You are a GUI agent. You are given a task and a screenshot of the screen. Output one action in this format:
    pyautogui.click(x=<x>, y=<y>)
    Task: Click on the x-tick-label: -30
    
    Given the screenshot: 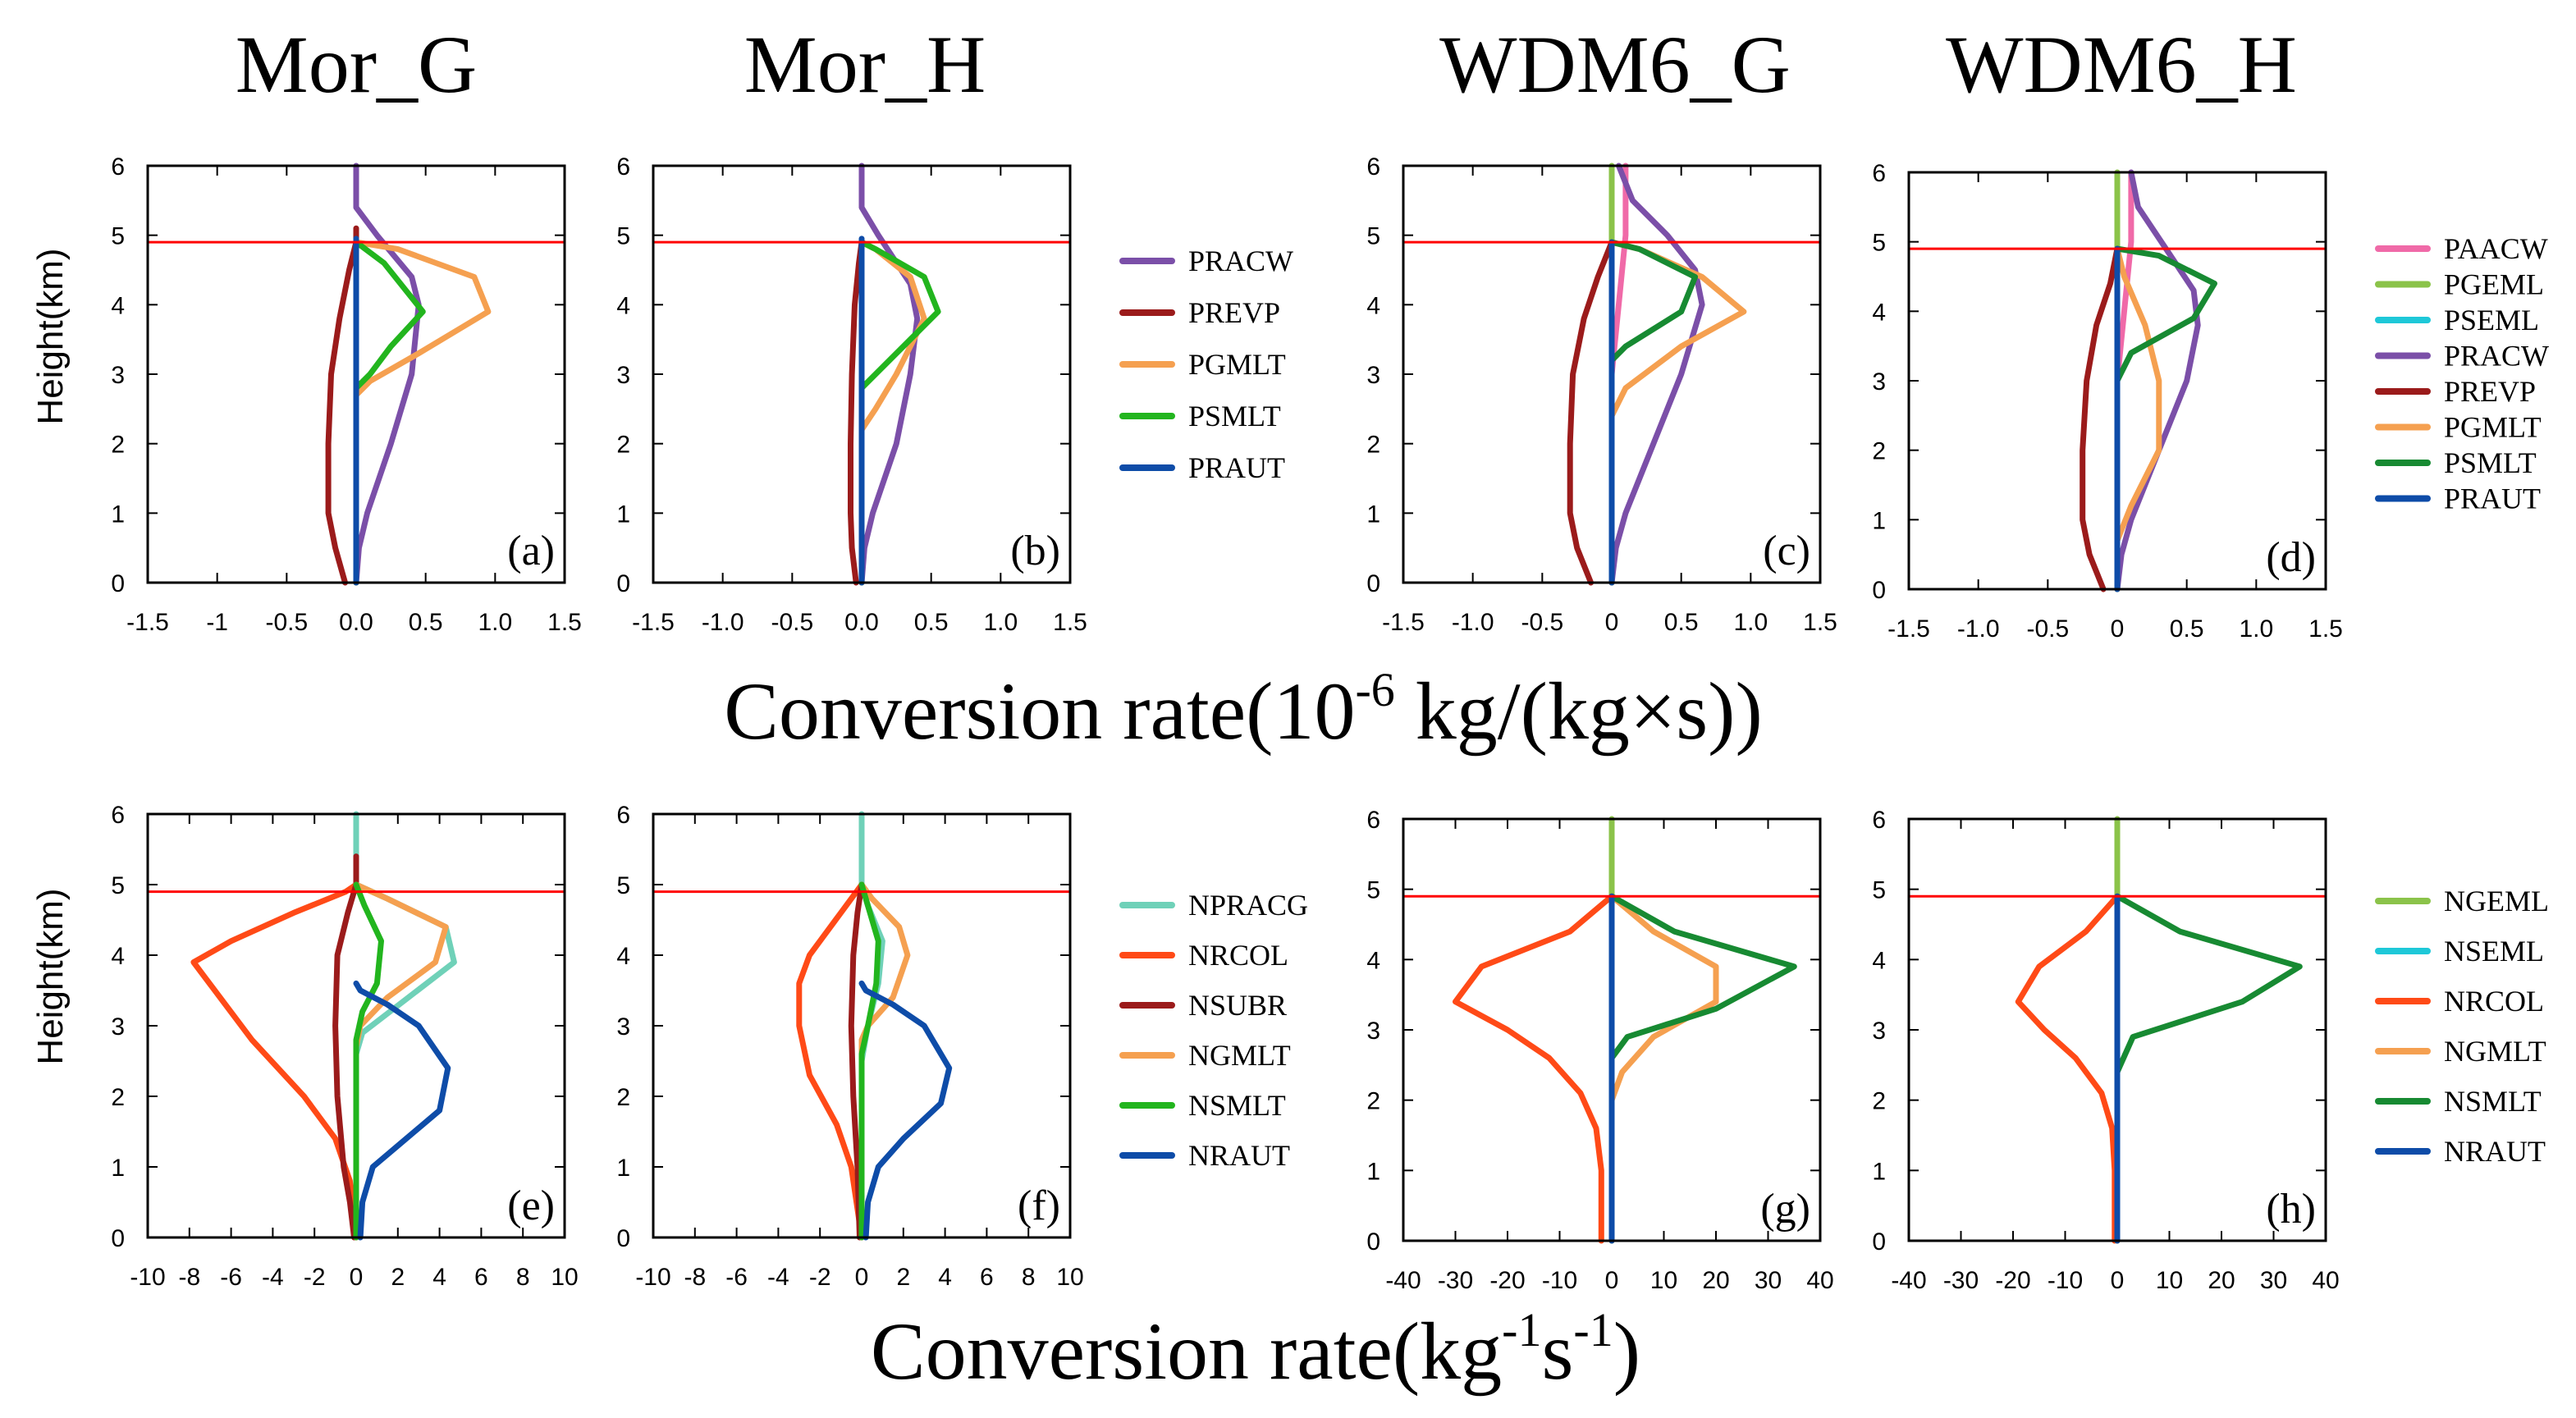 What is the action you would take?
    pyautogui.click(x=1961, y=1281)
    